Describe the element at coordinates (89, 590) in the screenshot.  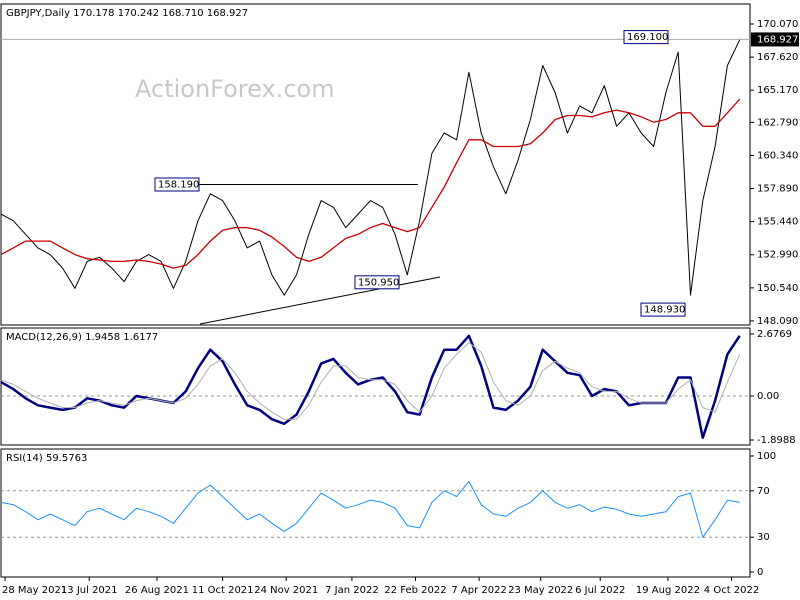
I see `x-tick-label: 13 Jul 2021` at that location.